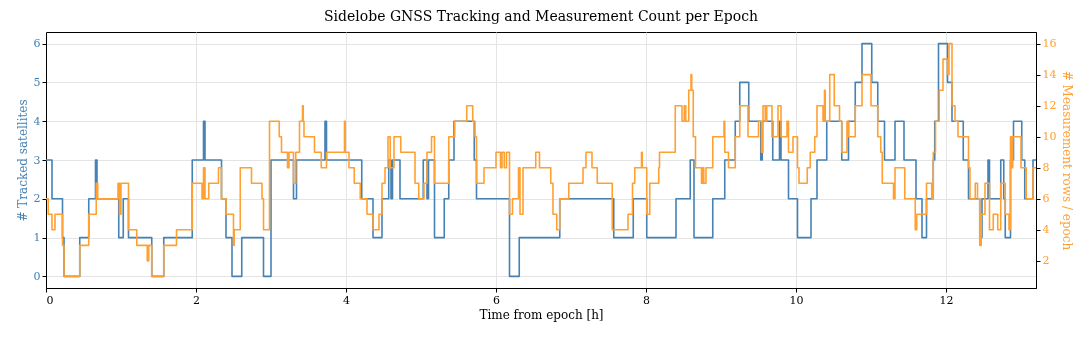  I want to click on y2-axis-title: # Measurement rows / epoch, so click(1067, 160).